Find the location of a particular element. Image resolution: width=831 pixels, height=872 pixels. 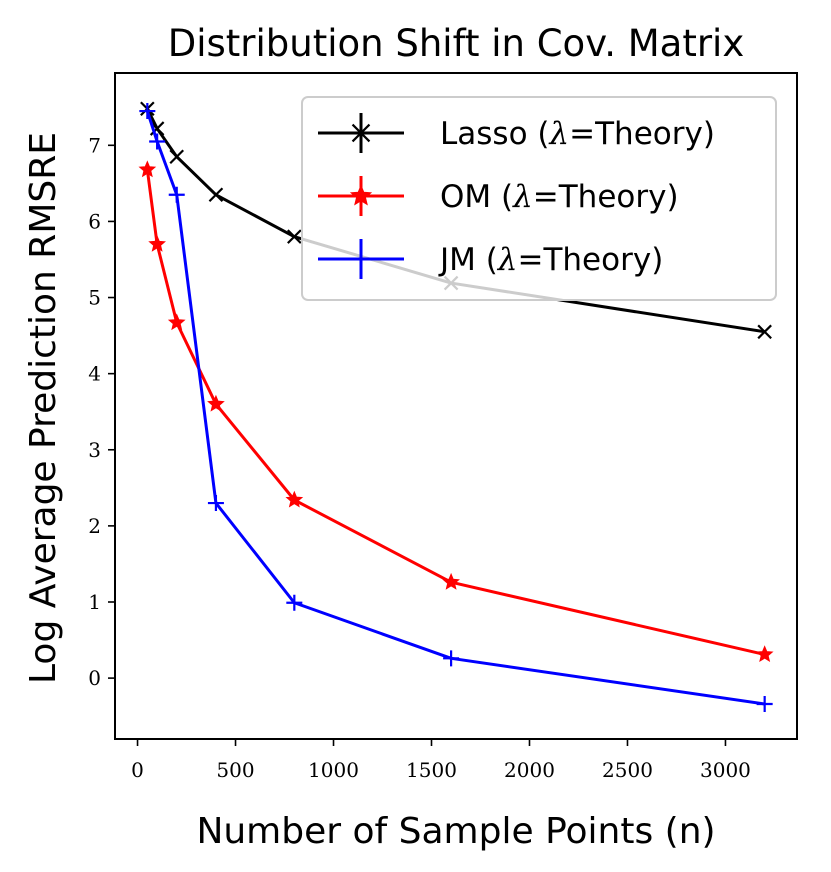

x-tick-label: 1000 is located at coordinates (333, 770).